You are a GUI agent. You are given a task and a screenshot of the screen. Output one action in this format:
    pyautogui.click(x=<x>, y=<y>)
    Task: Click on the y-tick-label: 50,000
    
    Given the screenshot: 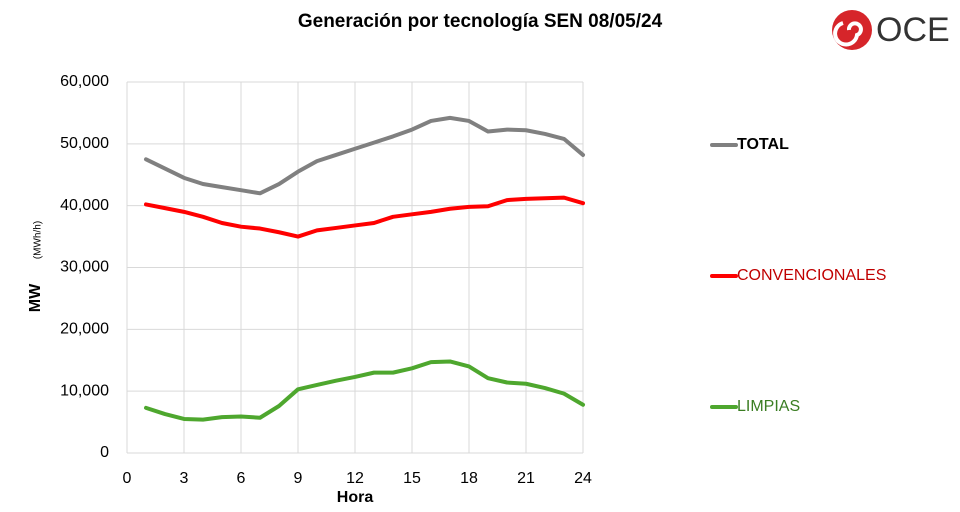 What is the action you would take?
    pyautogui.click(x=84, y=143)
    